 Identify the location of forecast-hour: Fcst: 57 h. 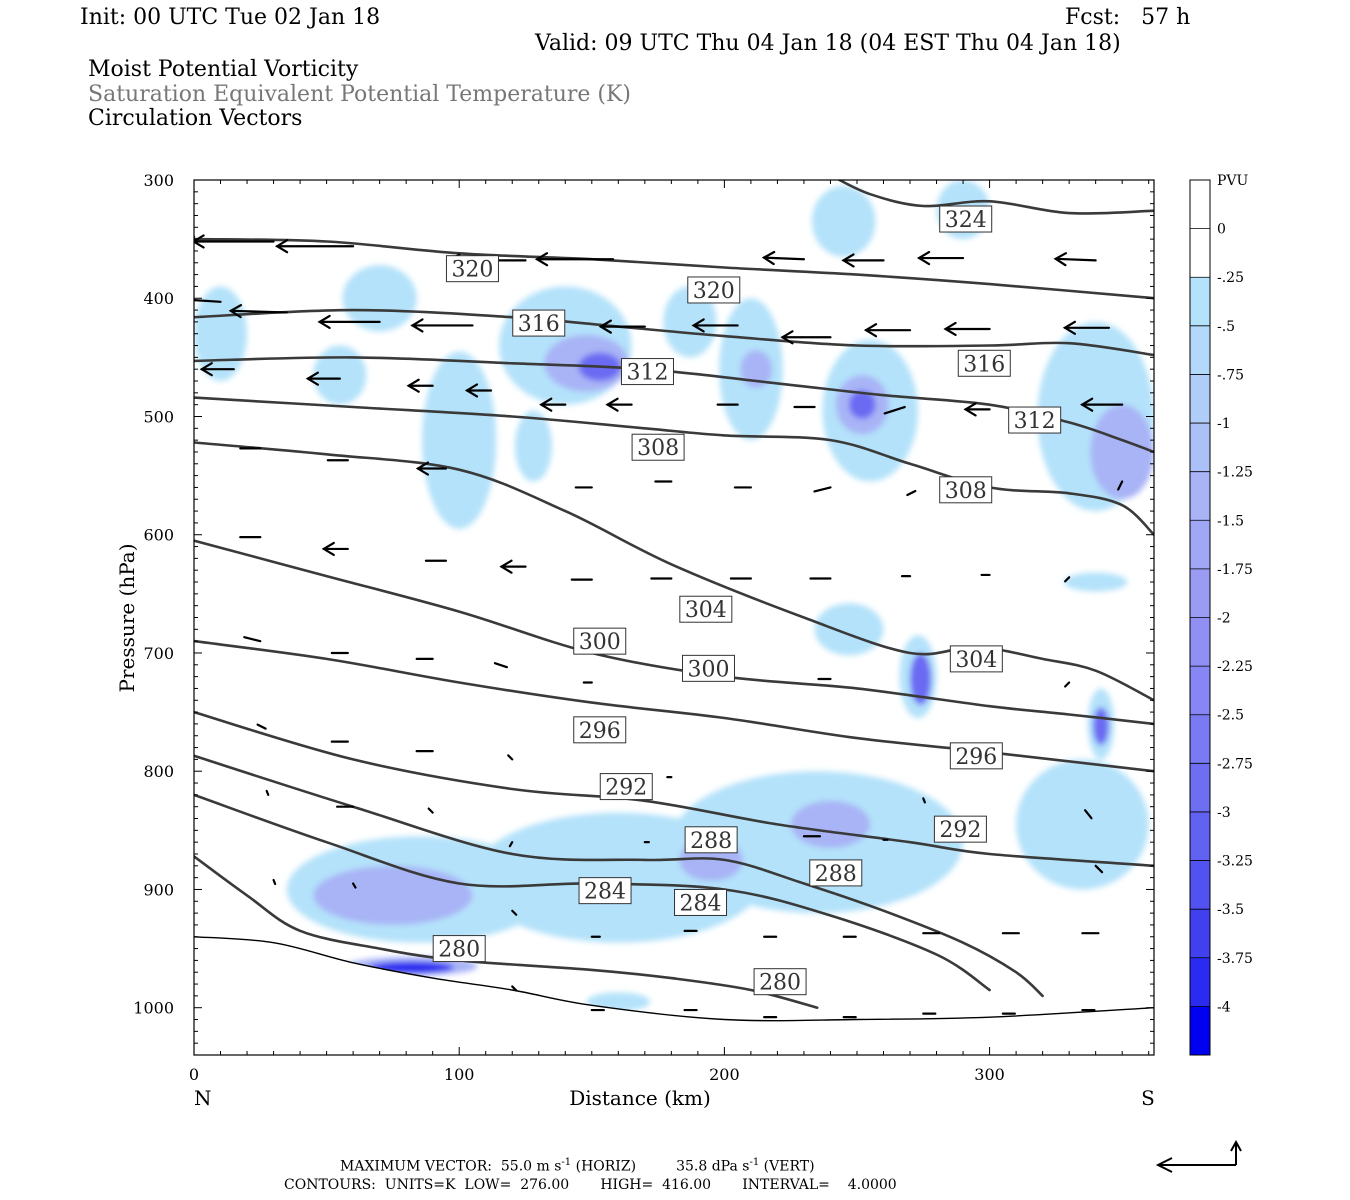
(1128, 17).